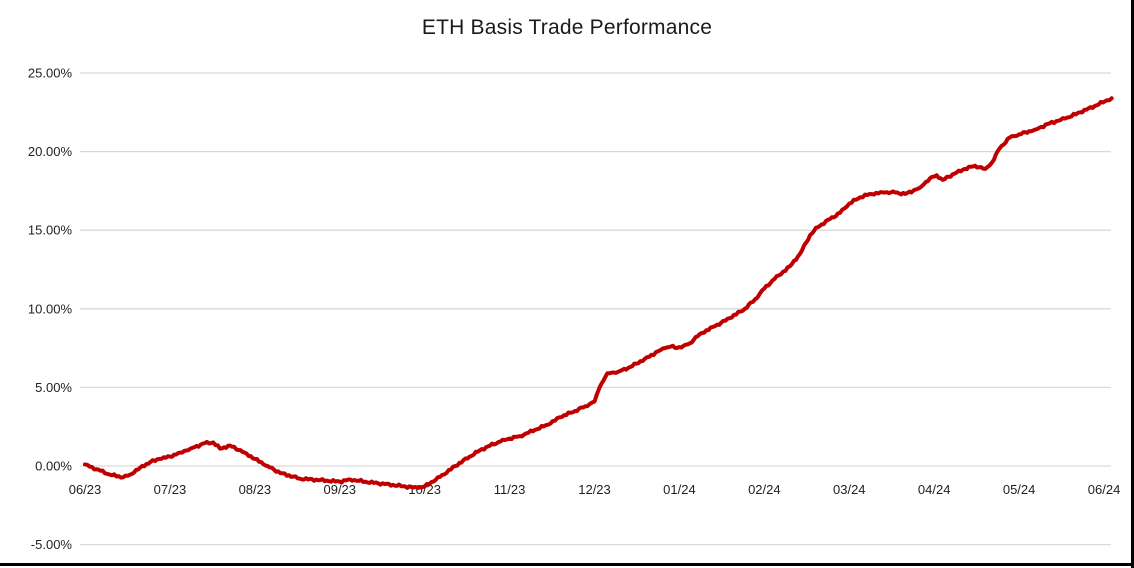 Image resolution: width=1134 pixels, height=568 pixels. I want to click on y-tick-label: 10.00%, so click(50, 308).